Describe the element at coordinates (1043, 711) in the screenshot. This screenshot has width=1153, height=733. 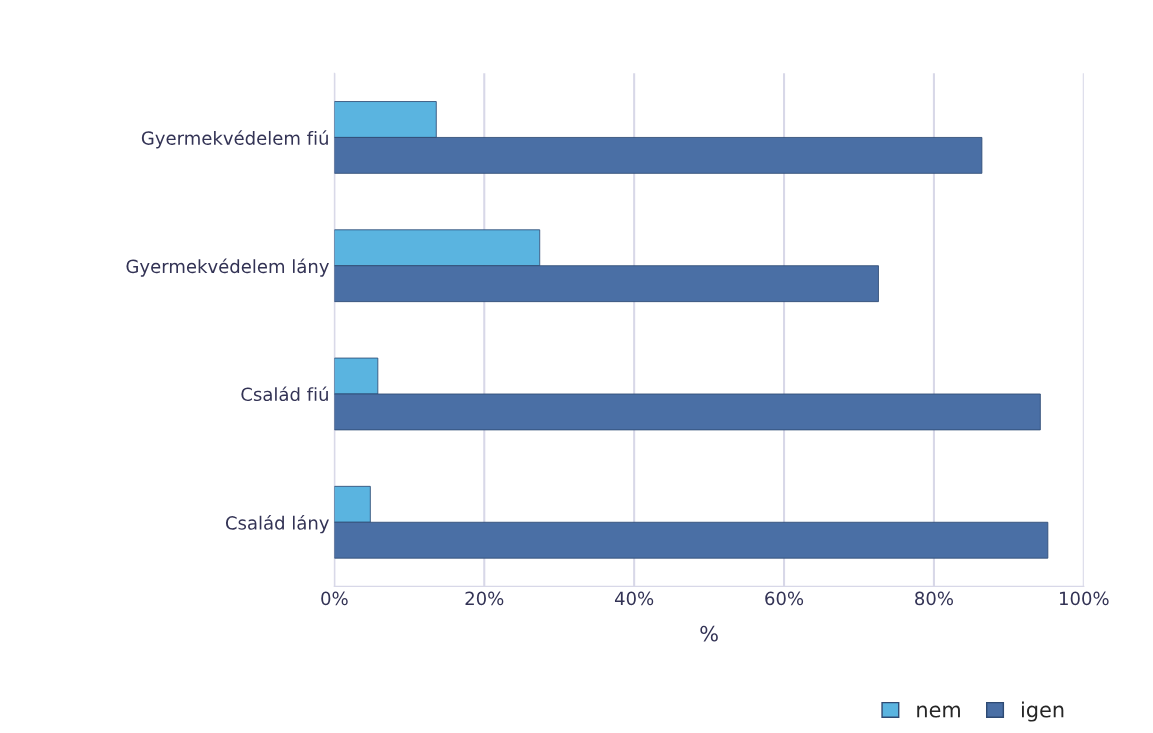
I see `legend-label: igen` at that location.